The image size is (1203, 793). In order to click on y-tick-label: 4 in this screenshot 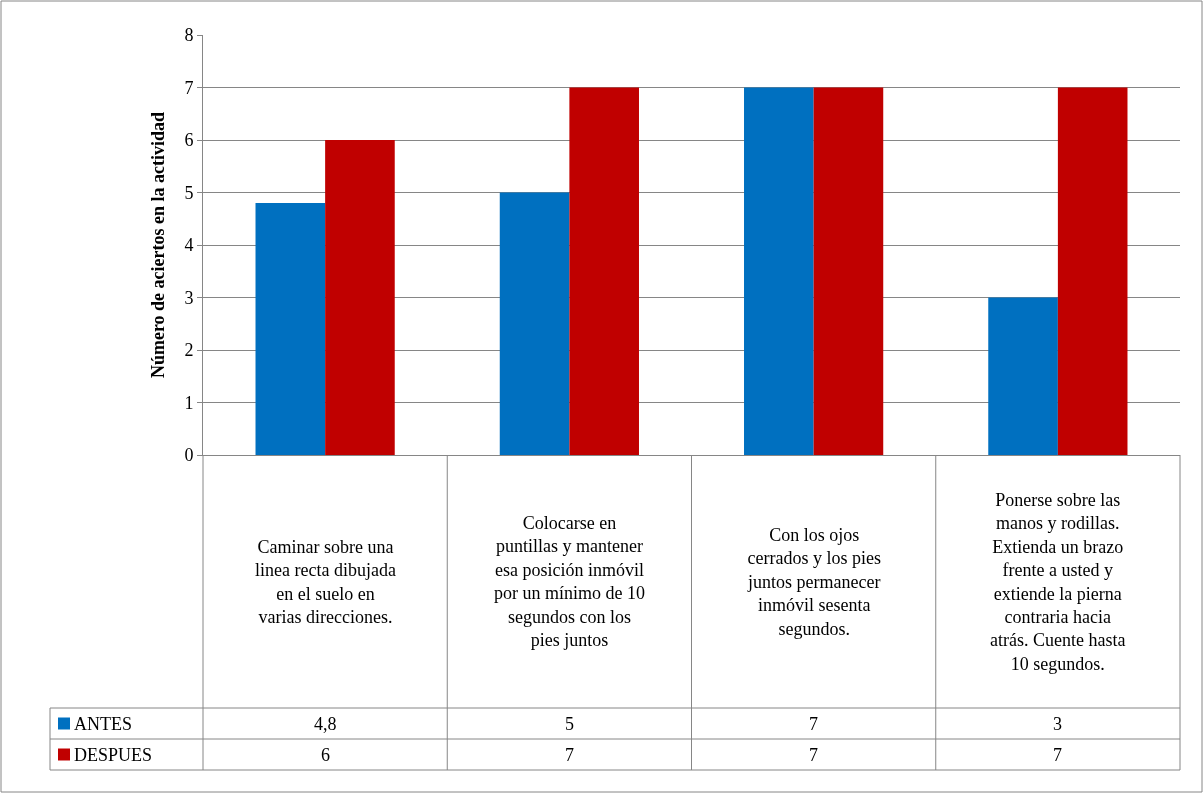, I will do `click(189, 245)`.